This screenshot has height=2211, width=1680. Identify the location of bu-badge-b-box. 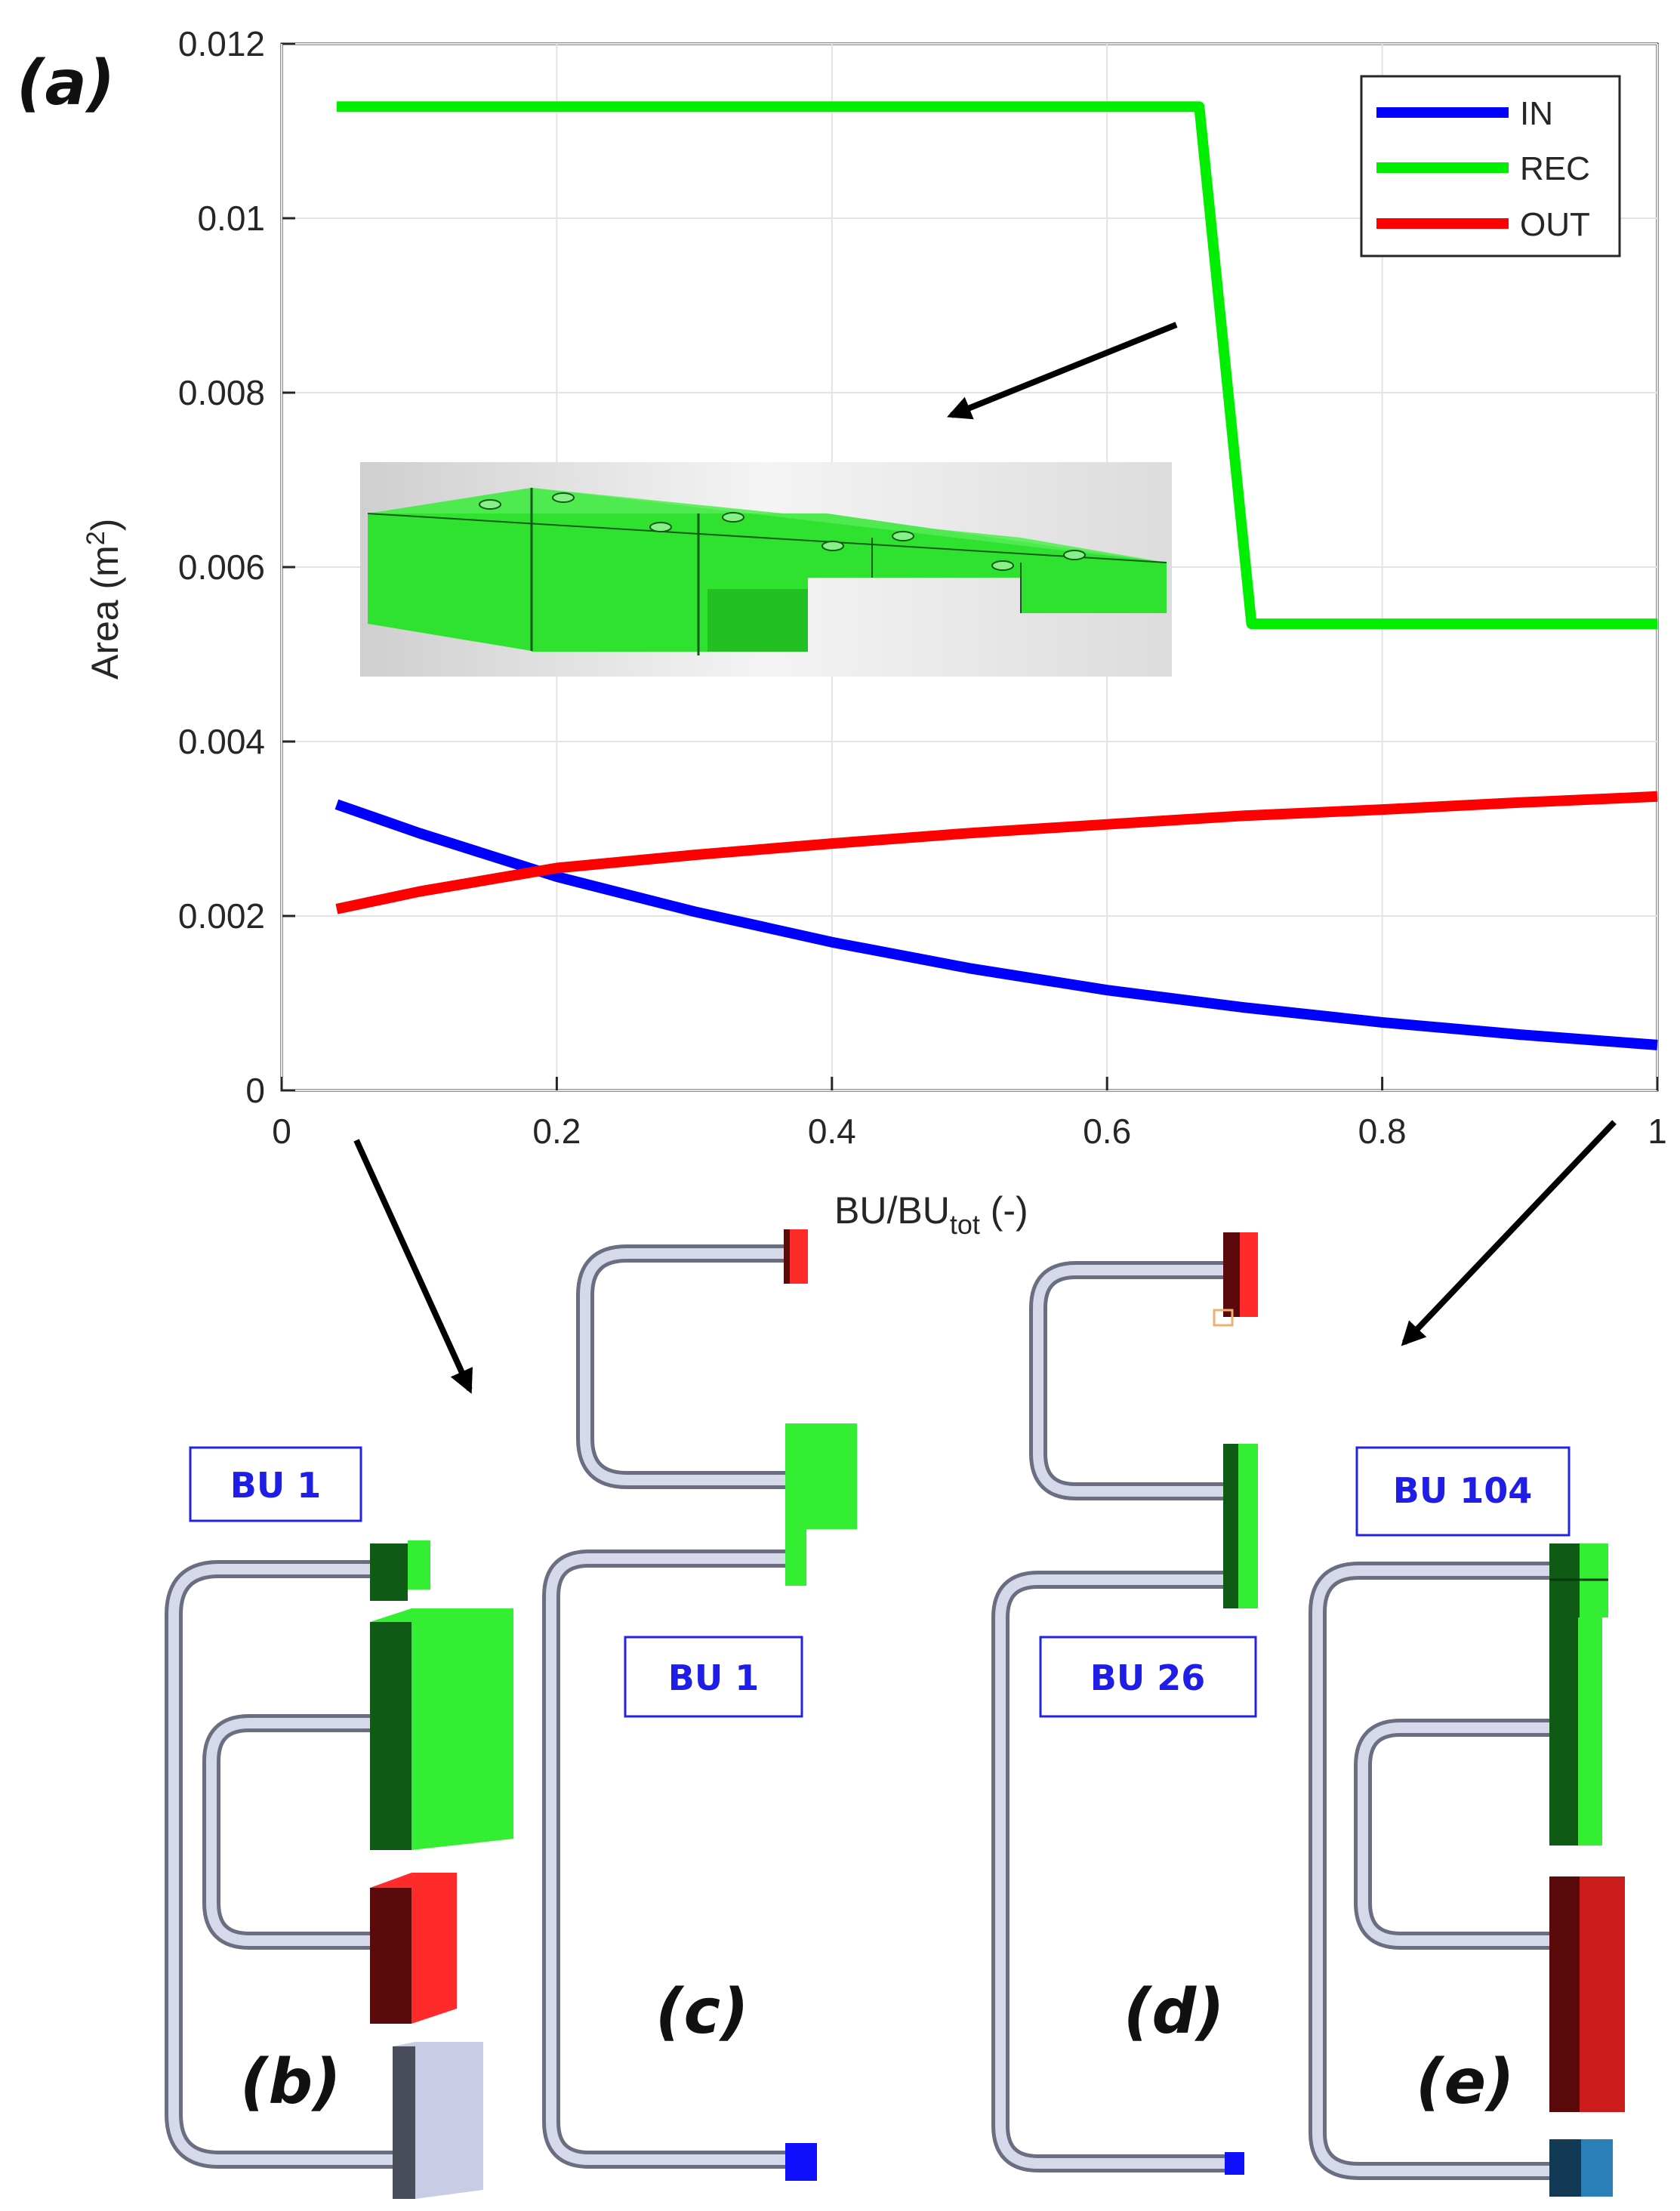
(275, 1484).